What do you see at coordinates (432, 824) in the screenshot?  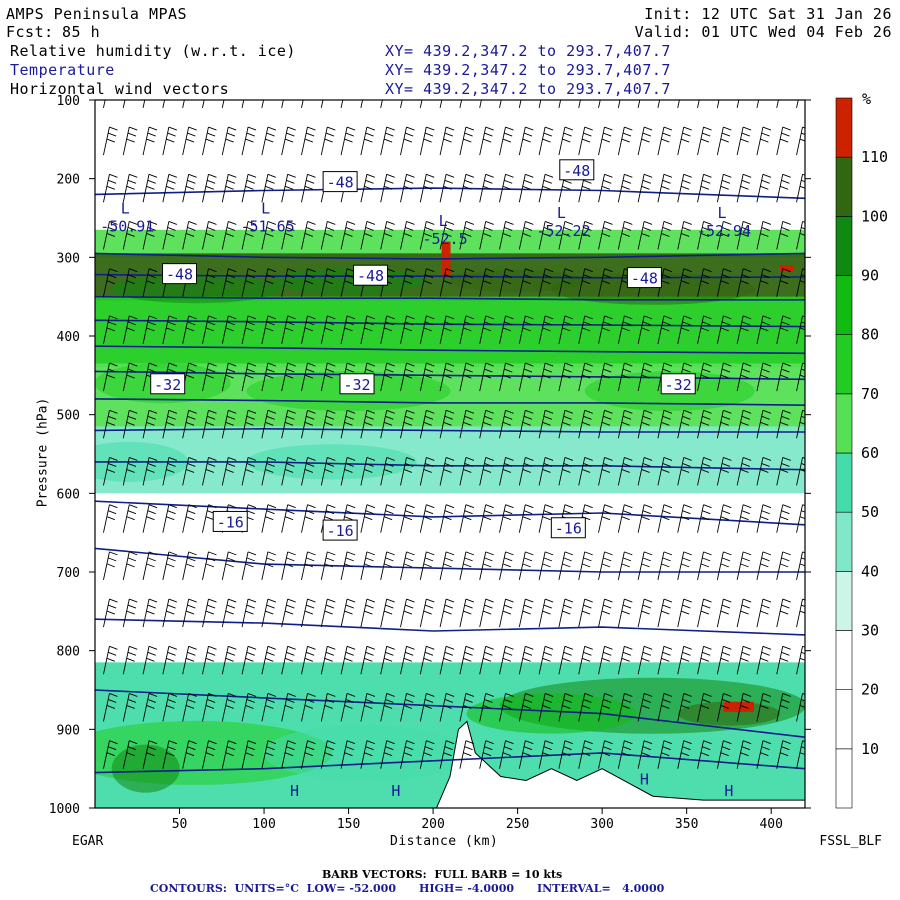 I see `x-tick-label: 200` at bounding box center [432, 824].